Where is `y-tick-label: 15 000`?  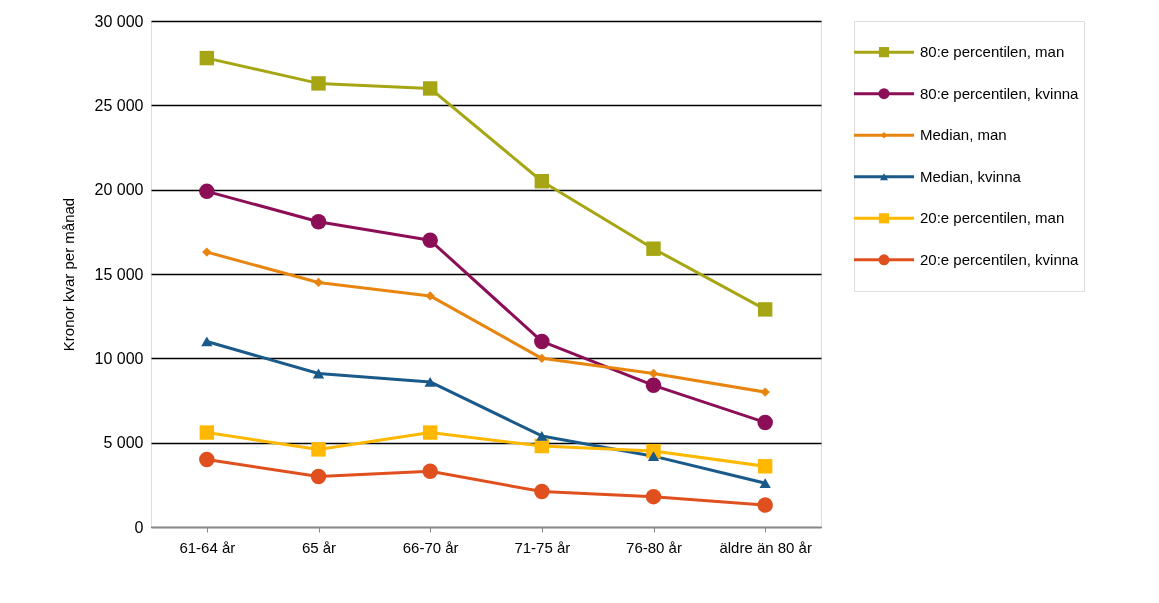
y-tick-label: 15 000 is located at coordinates (119, 274).